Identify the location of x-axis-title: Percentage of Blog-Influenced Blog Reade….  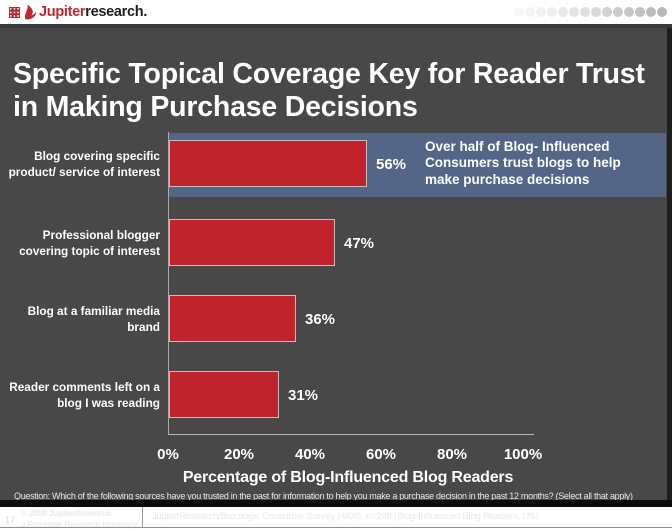
(348, 477).